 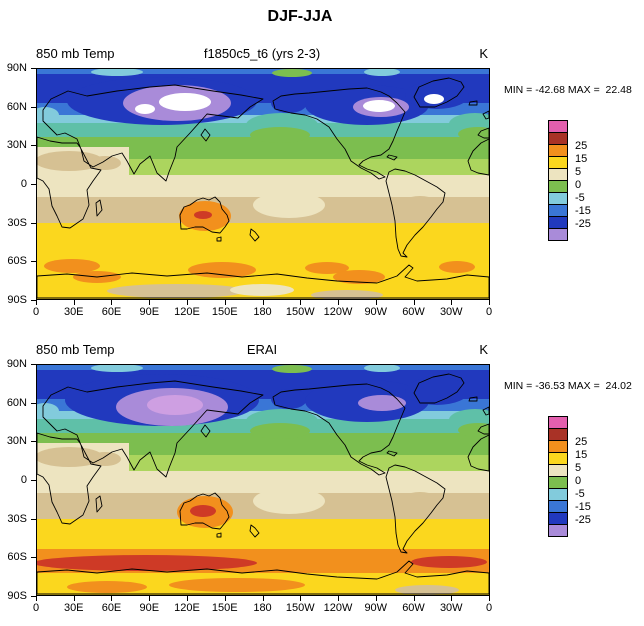 I want to click on panel-model-header: 850 mb Temp f1850c5_t6 (yrs 2-3) K, so click(x=262, y=55).